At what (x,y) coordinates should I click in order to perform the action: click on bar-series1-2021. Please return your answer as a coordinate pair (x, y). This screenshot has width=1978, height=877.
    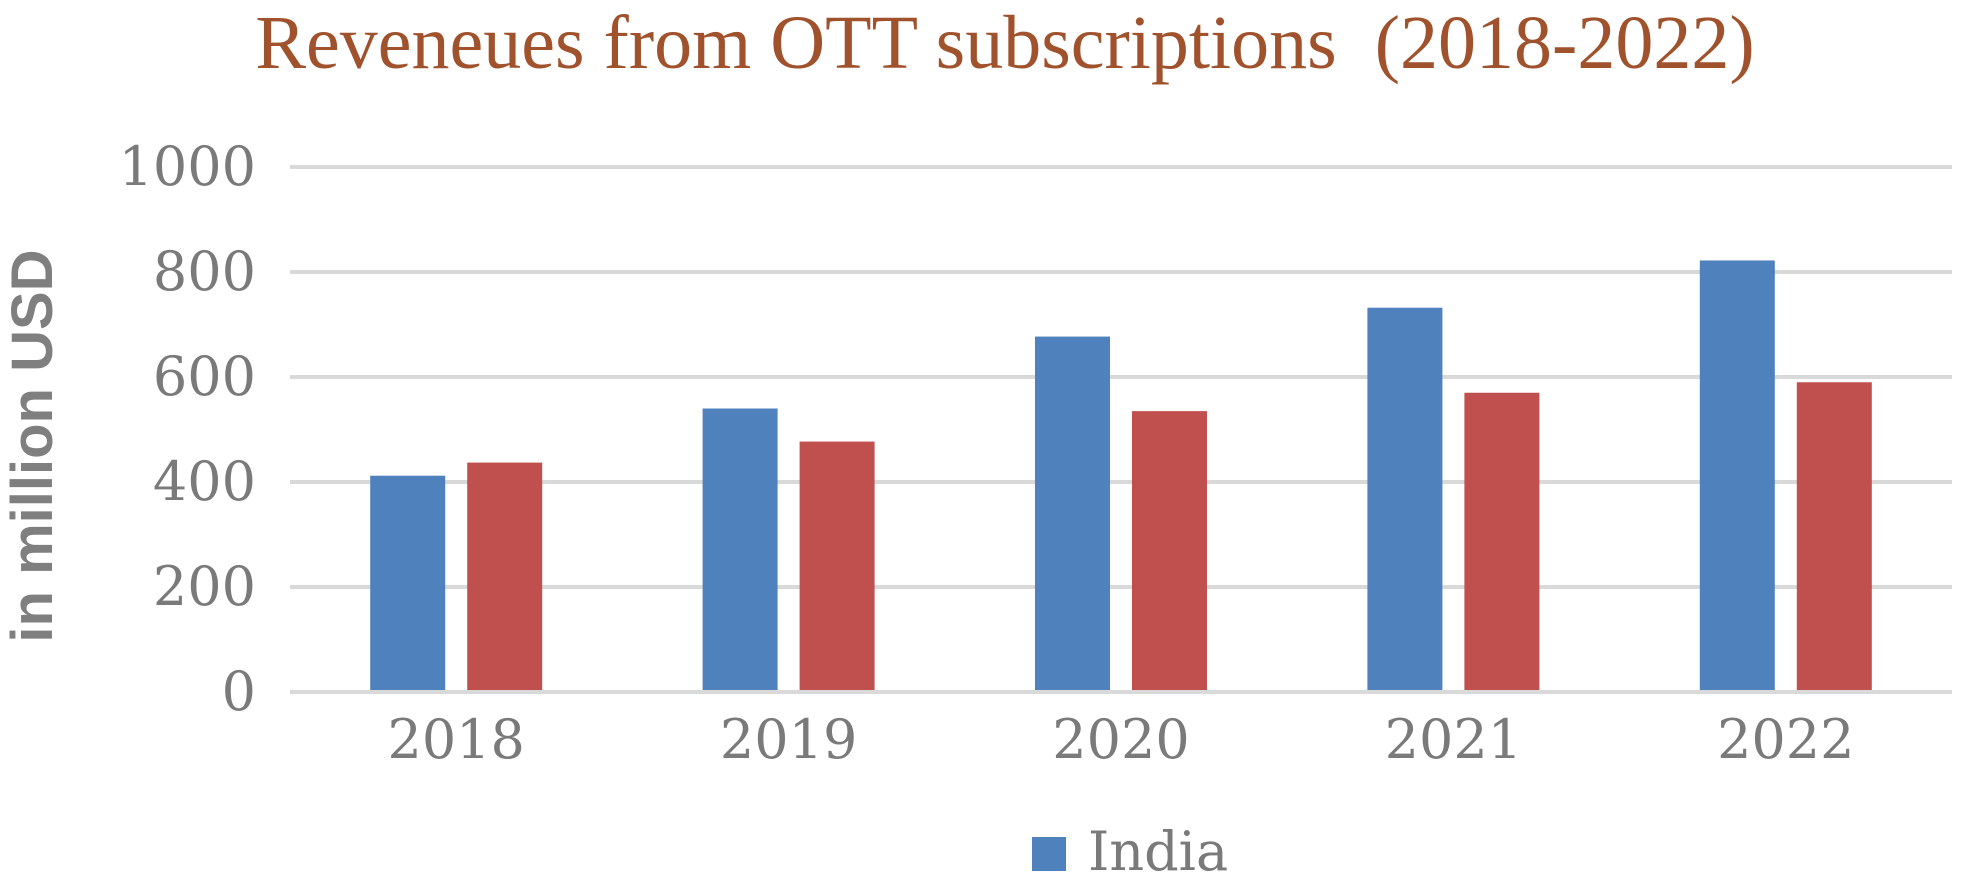
    Looking at the image, I should click on (1405, 499).